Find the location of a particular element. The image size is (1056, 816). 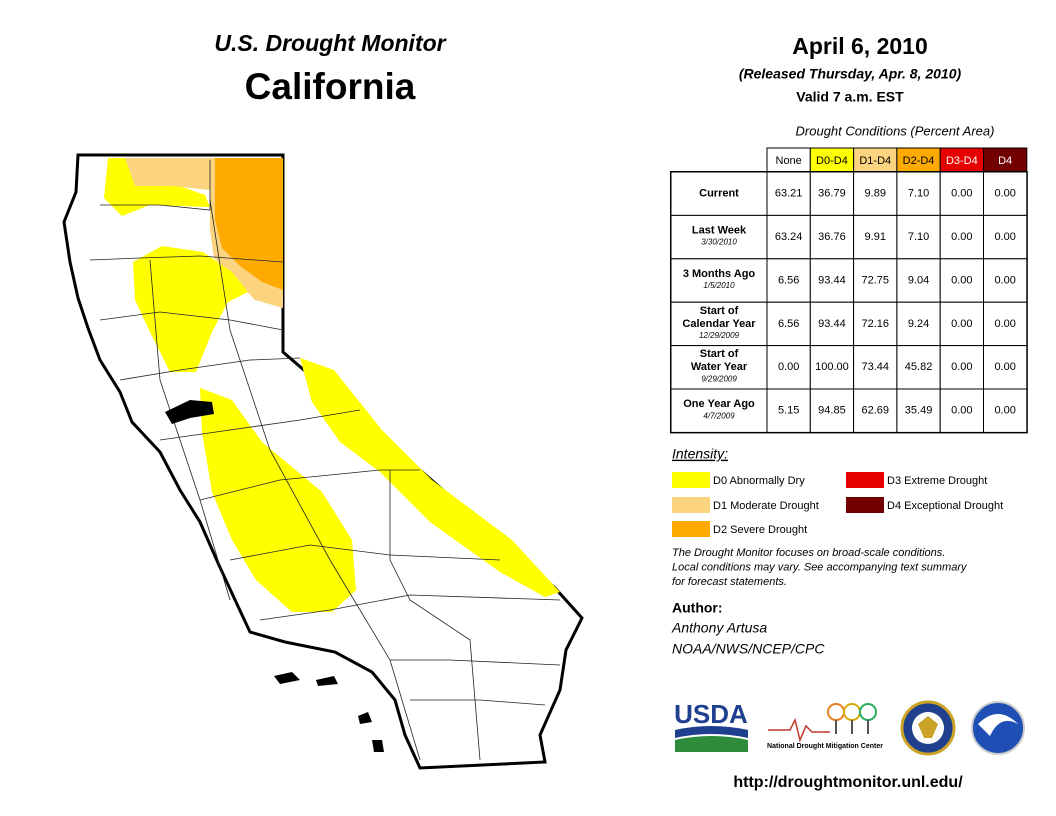

row-date: 9/29/2009 is located at coordinates (719, 378).